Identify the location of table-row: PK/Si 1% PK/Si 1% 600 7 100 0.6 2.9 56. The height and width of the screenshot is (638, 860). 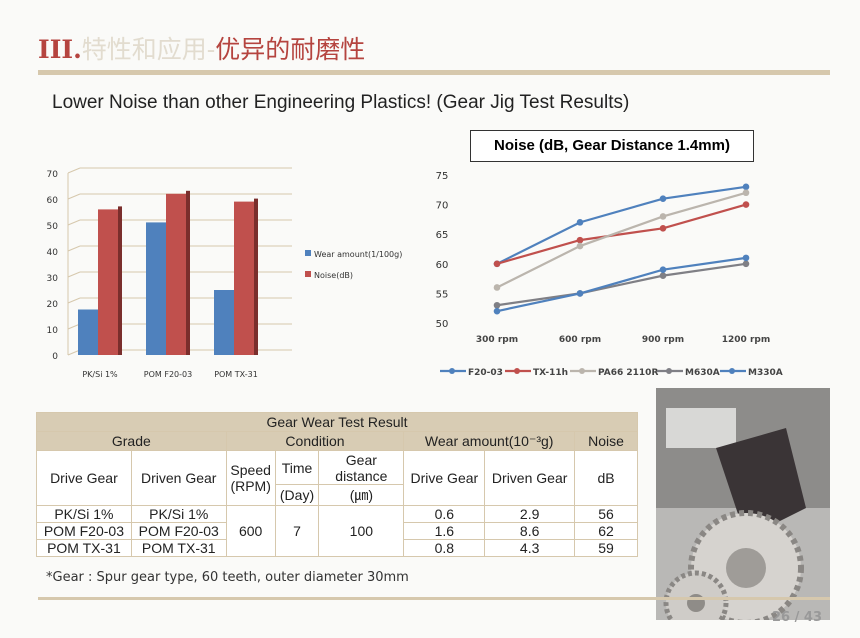
(337, 531).